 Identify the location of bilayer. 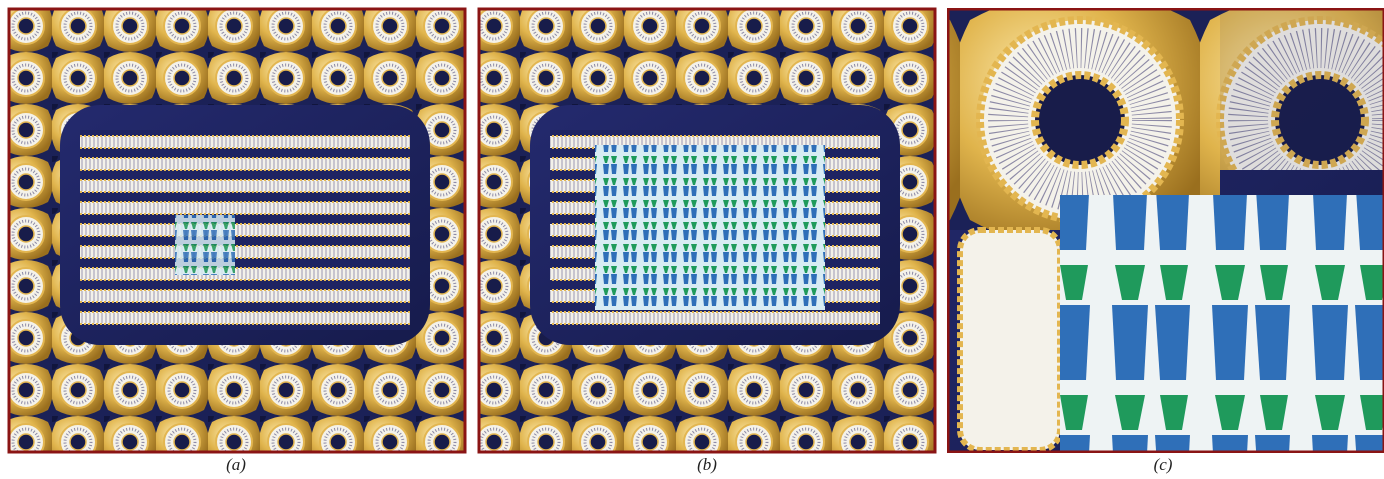
(1010, 340).